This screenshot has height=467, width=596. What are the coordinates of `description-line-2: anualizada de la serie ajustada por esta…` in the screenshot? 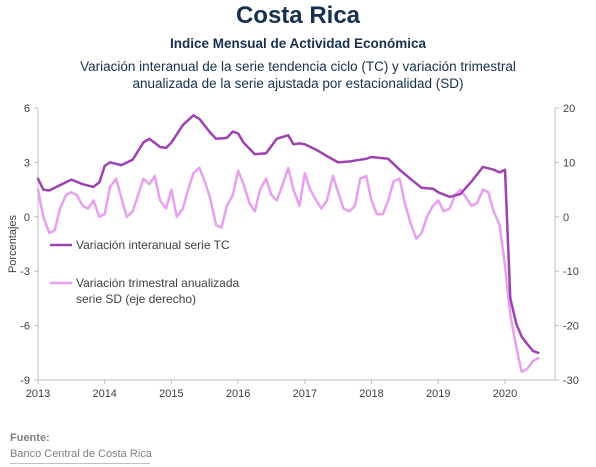 It's located at (298, 83).